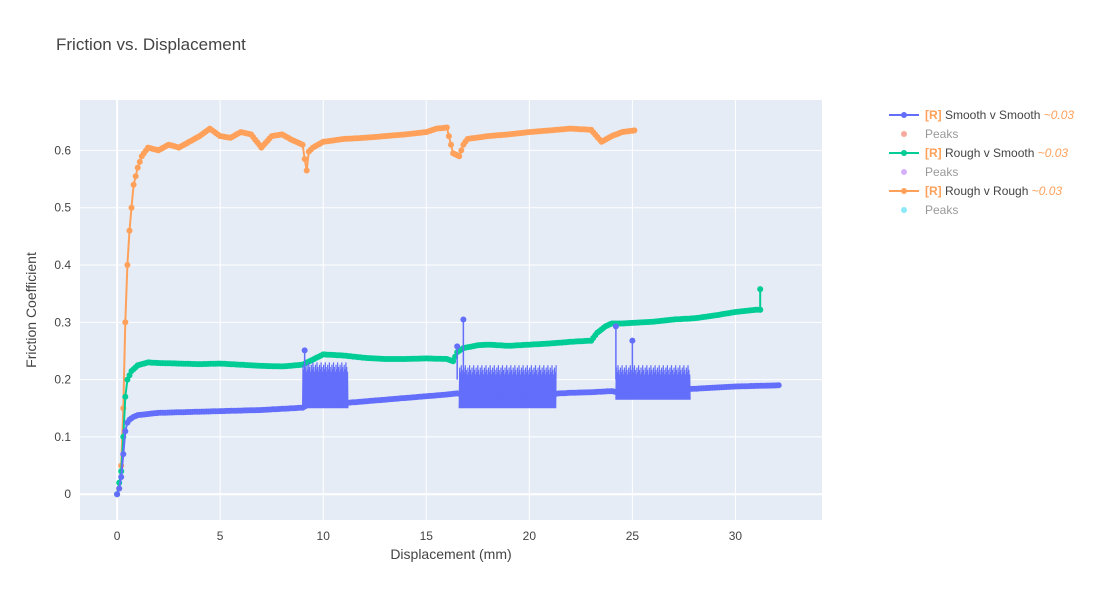 The height and width of the screenshot is (600, 1120). I want to click on legend-item: [R] Smooth v Smooth ~0.03, so click(981, 115).